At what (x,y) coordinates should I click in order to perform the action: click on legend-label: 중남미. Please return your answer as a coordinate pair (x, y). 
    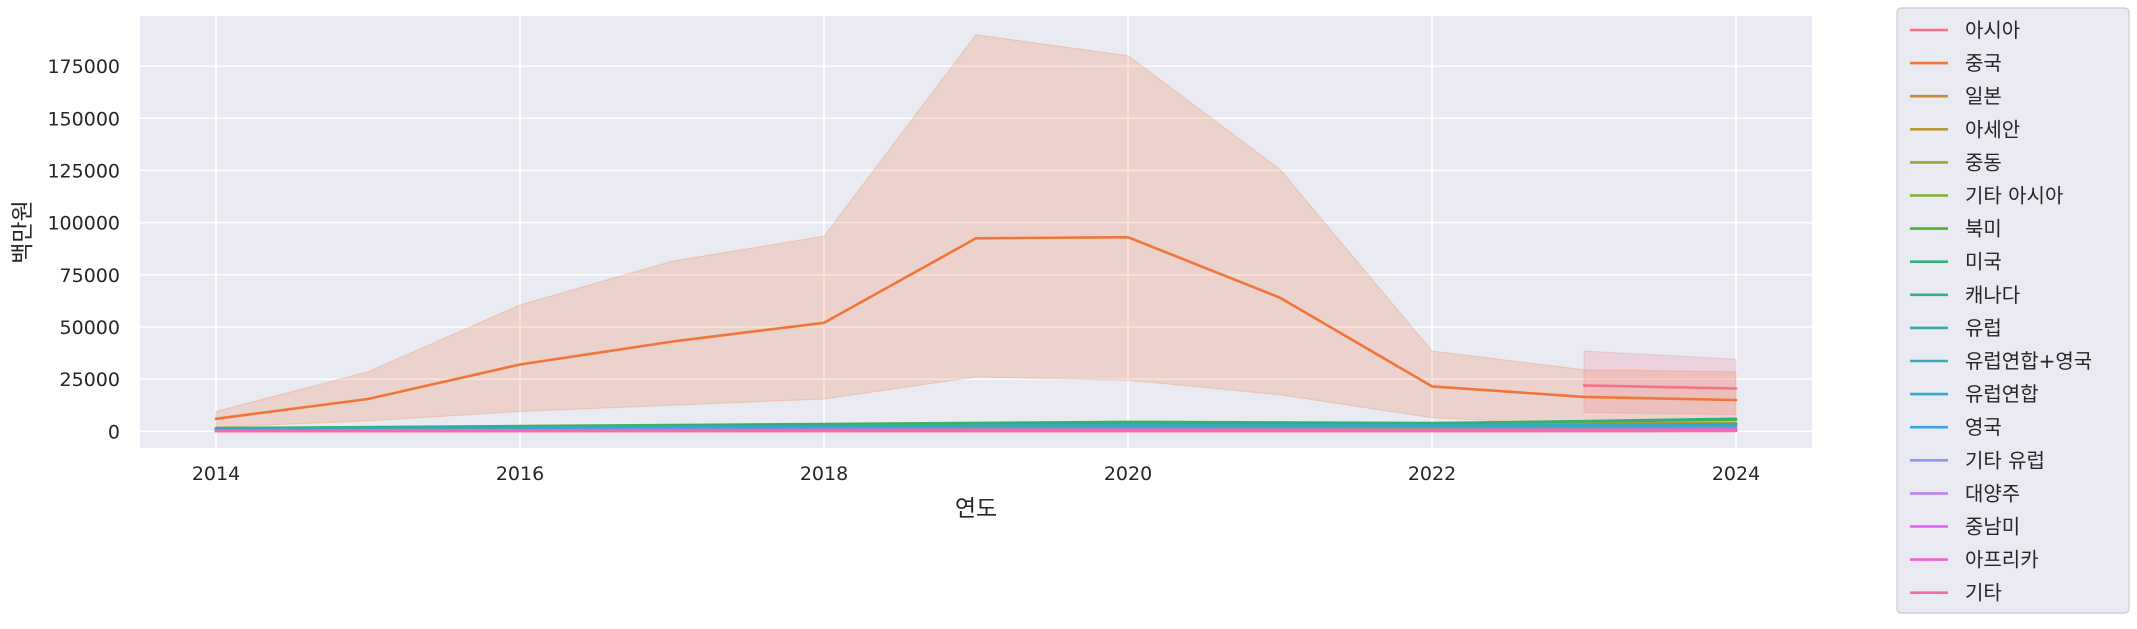
    Looking at the image, I should click on (1992, 527).